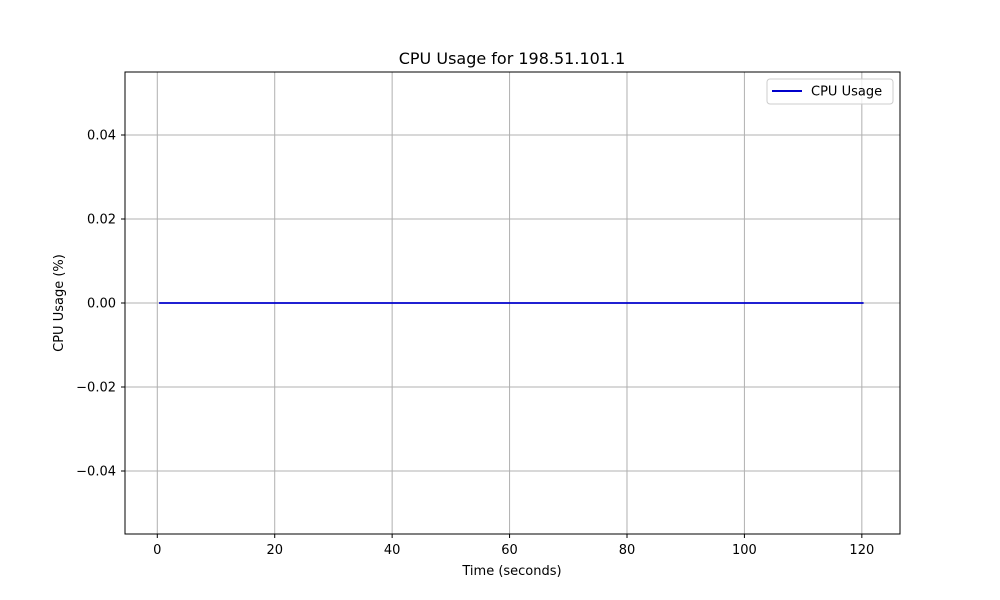  Describe the element at coordinates (96, 472) in the screenshot. I see `y-tick-label: −0.04` at that location.